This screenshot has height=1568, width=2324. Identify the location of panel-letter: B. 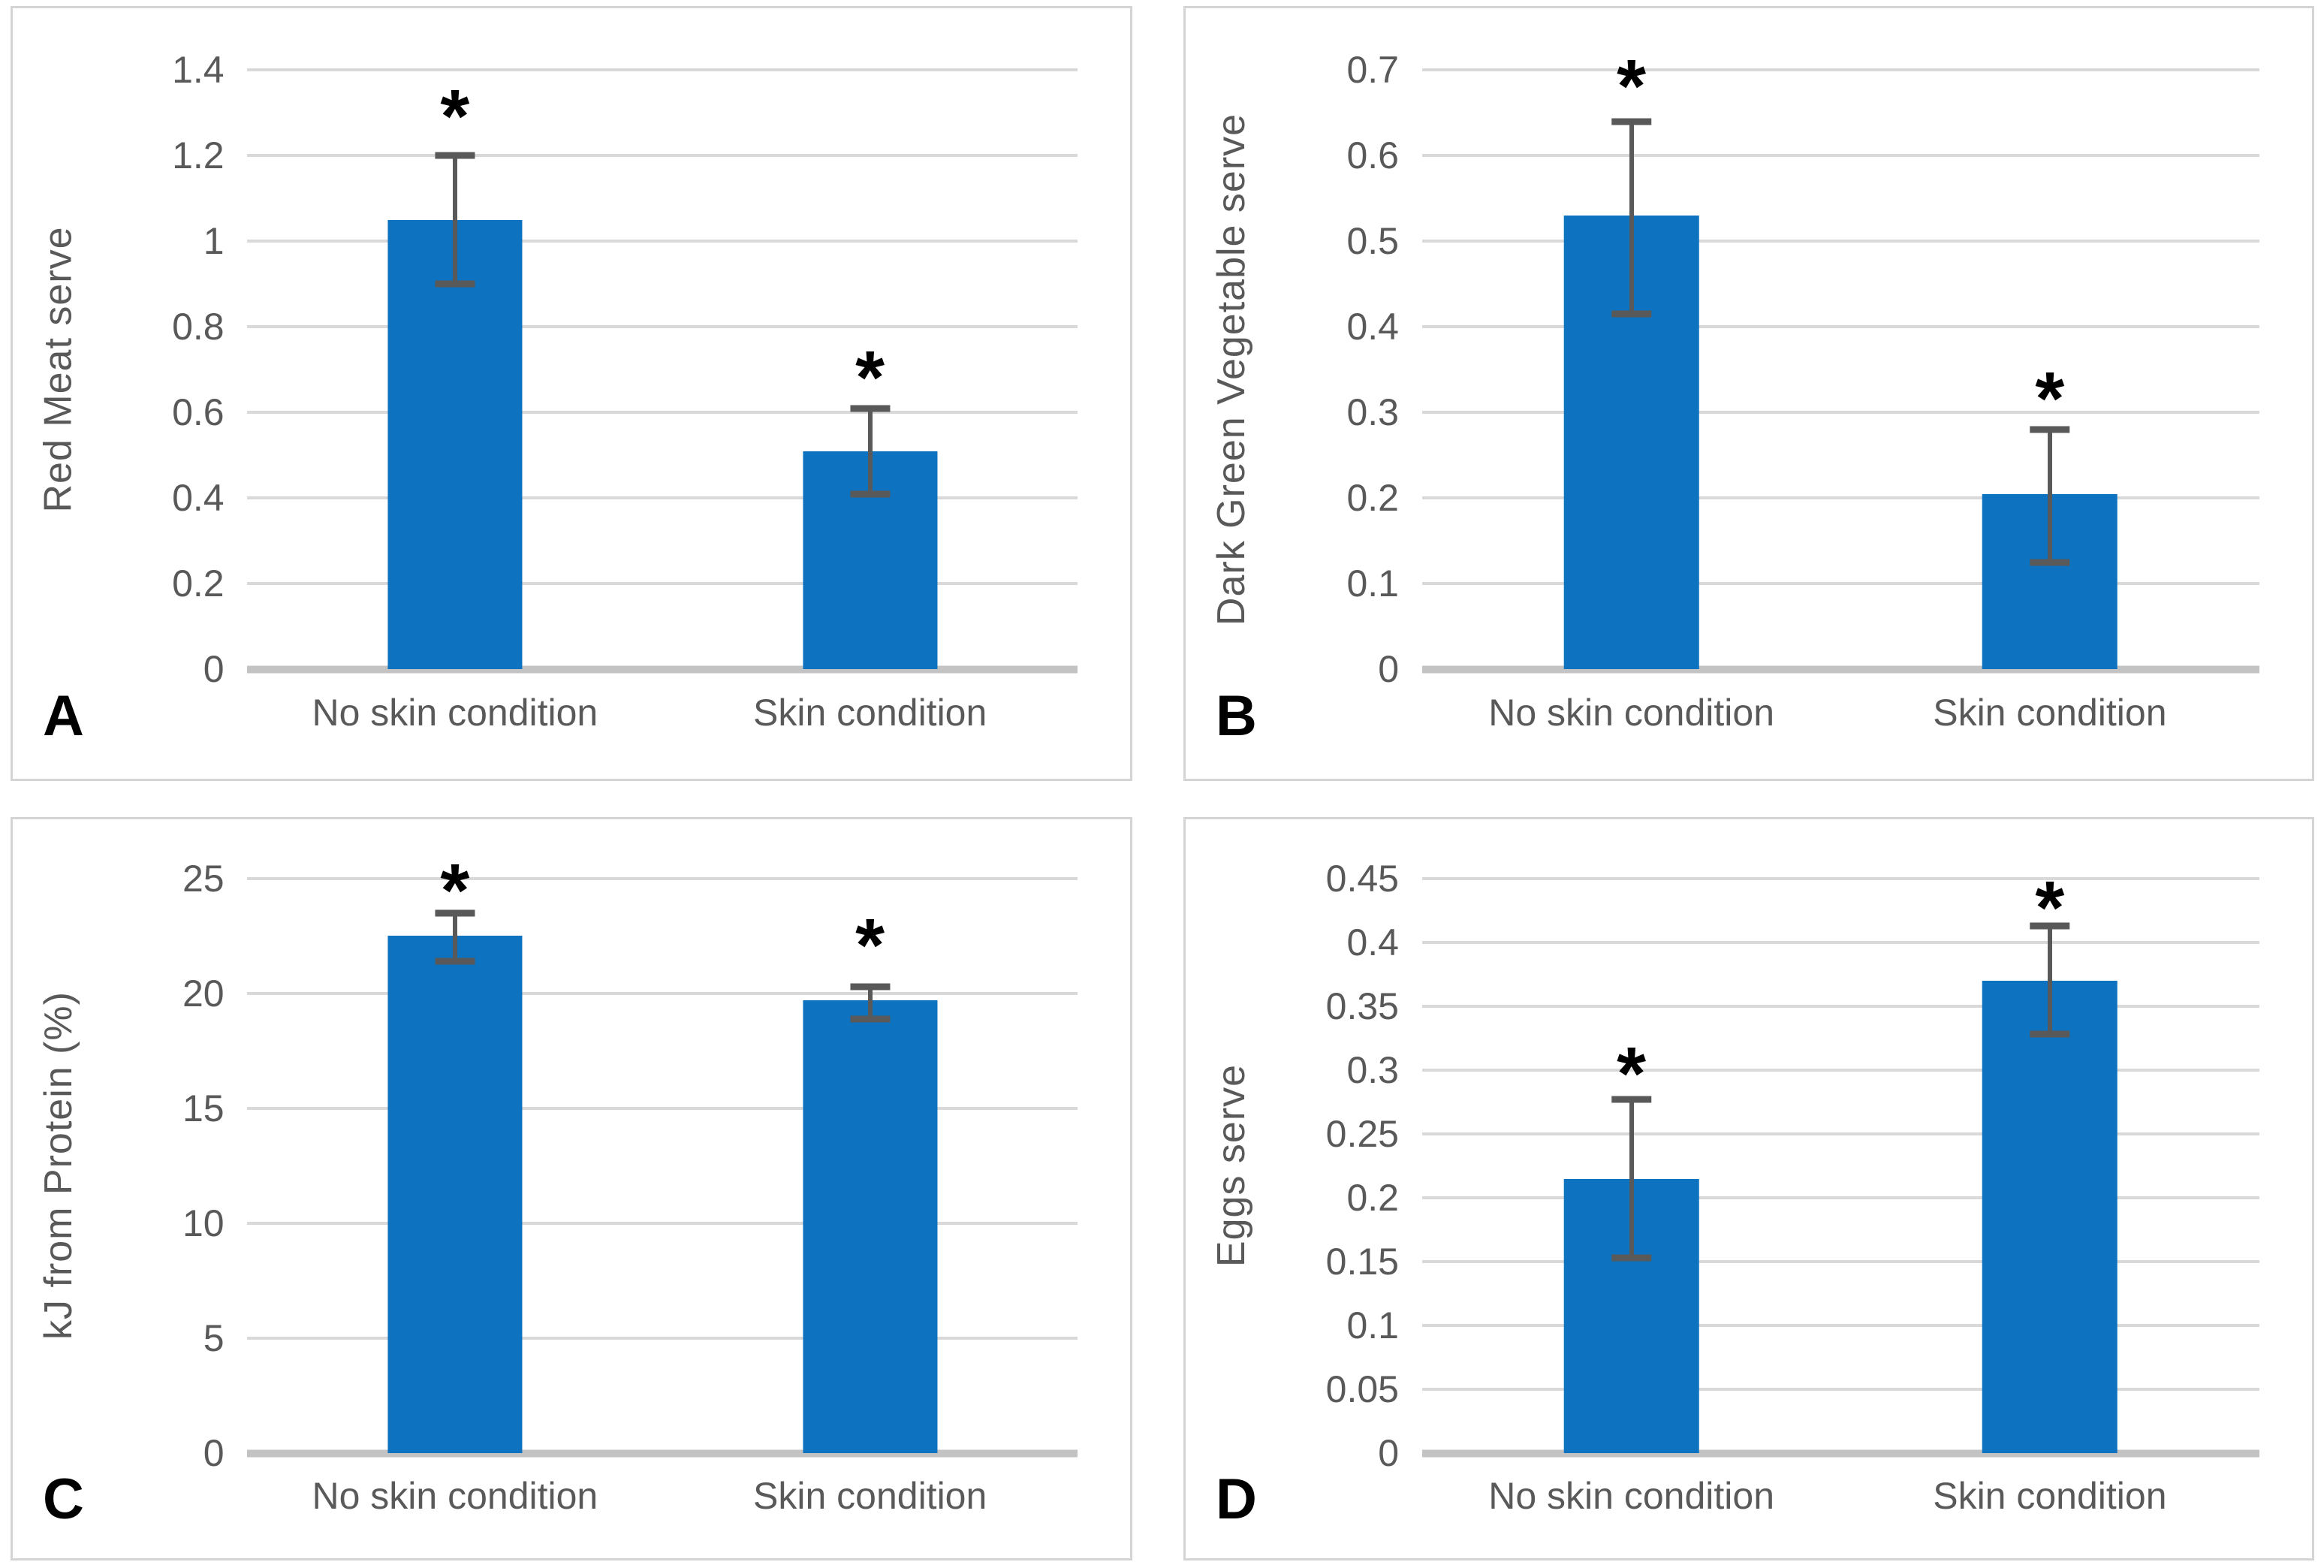
(1236, 715).